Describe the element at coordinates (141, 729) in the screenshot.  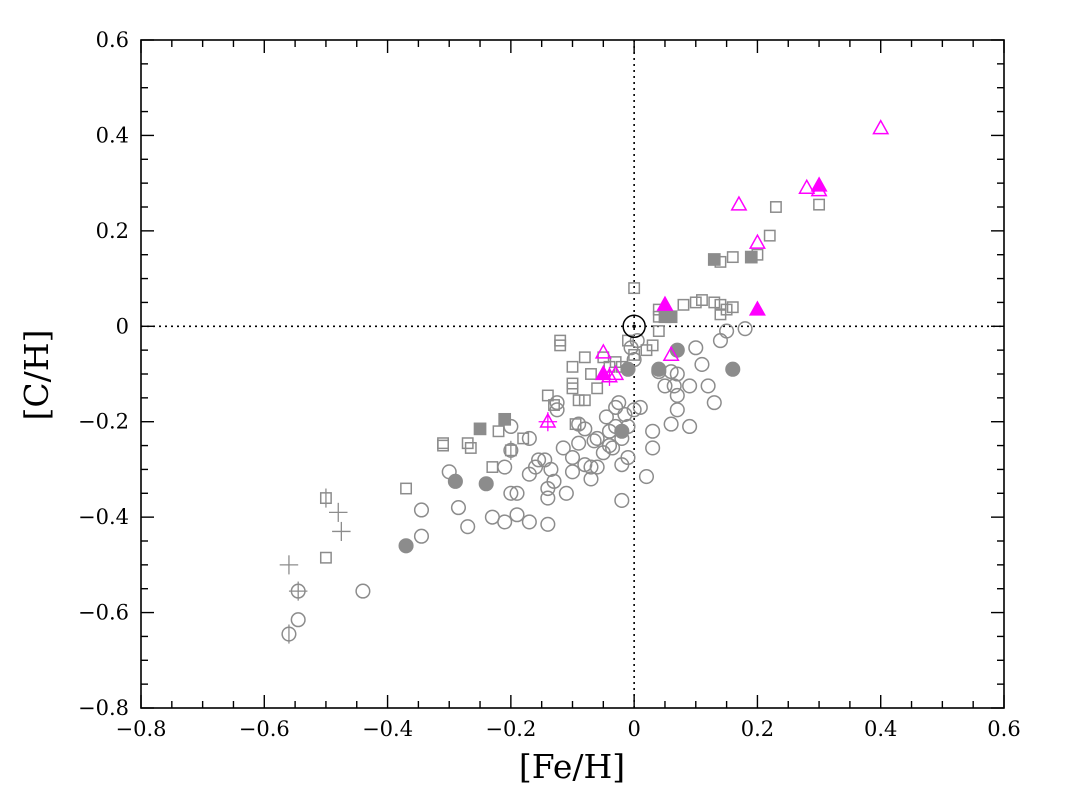
I see `x-tick-label: −0.8` at that location.